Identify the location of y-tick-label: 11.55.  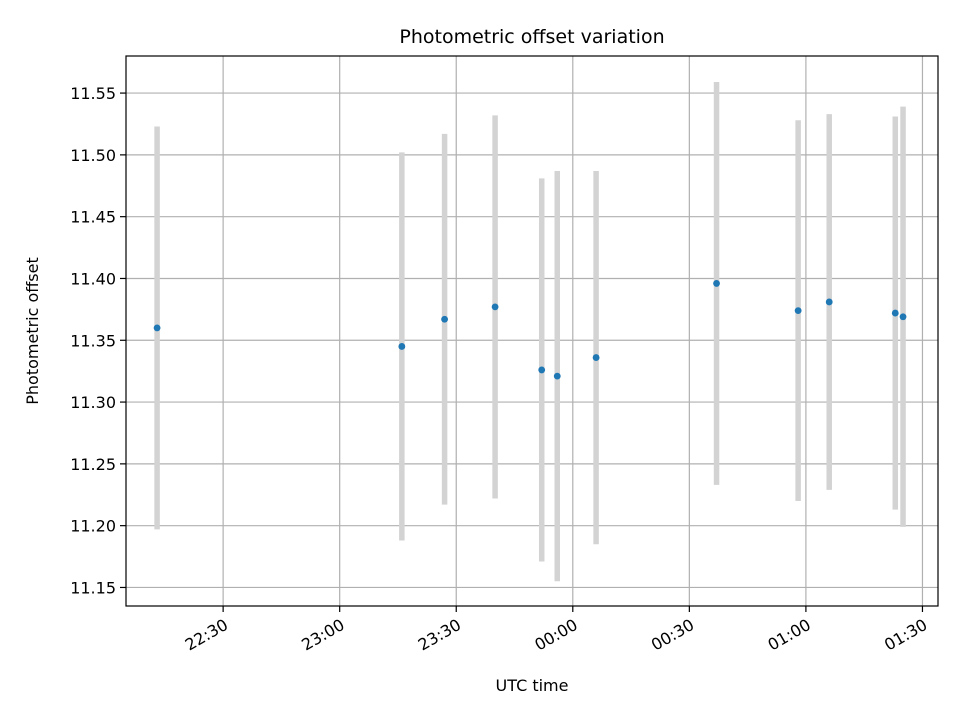
(93, 93).